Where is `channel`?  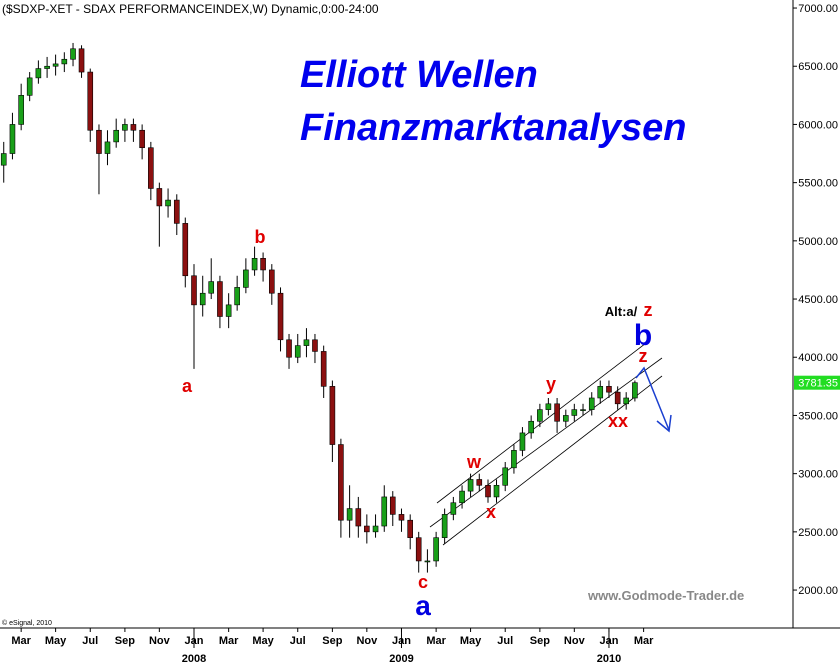
channel is located at coordinates (546, 442).